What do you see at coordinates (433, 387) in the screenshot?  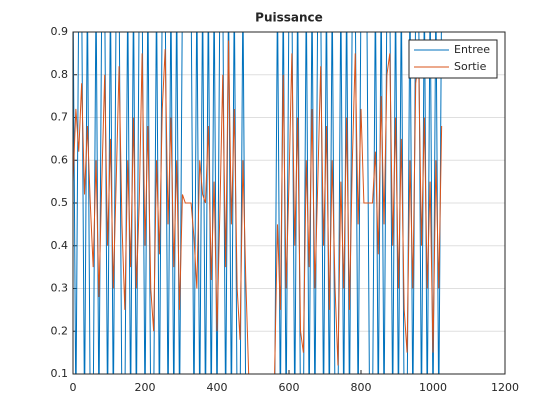 I see `x-tick-label: 1000` at bounding box center [433, 387].